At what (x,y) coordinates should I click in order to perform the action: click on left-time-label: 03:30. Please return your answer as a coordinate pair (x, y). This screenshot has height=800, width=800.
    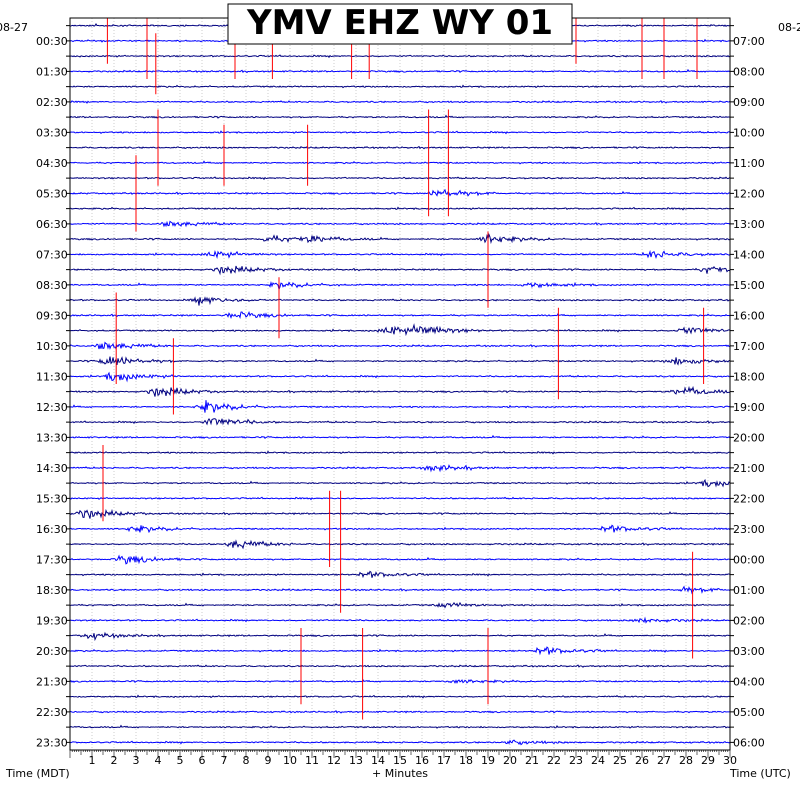
    Looking at the image, I should click on (52, 132).